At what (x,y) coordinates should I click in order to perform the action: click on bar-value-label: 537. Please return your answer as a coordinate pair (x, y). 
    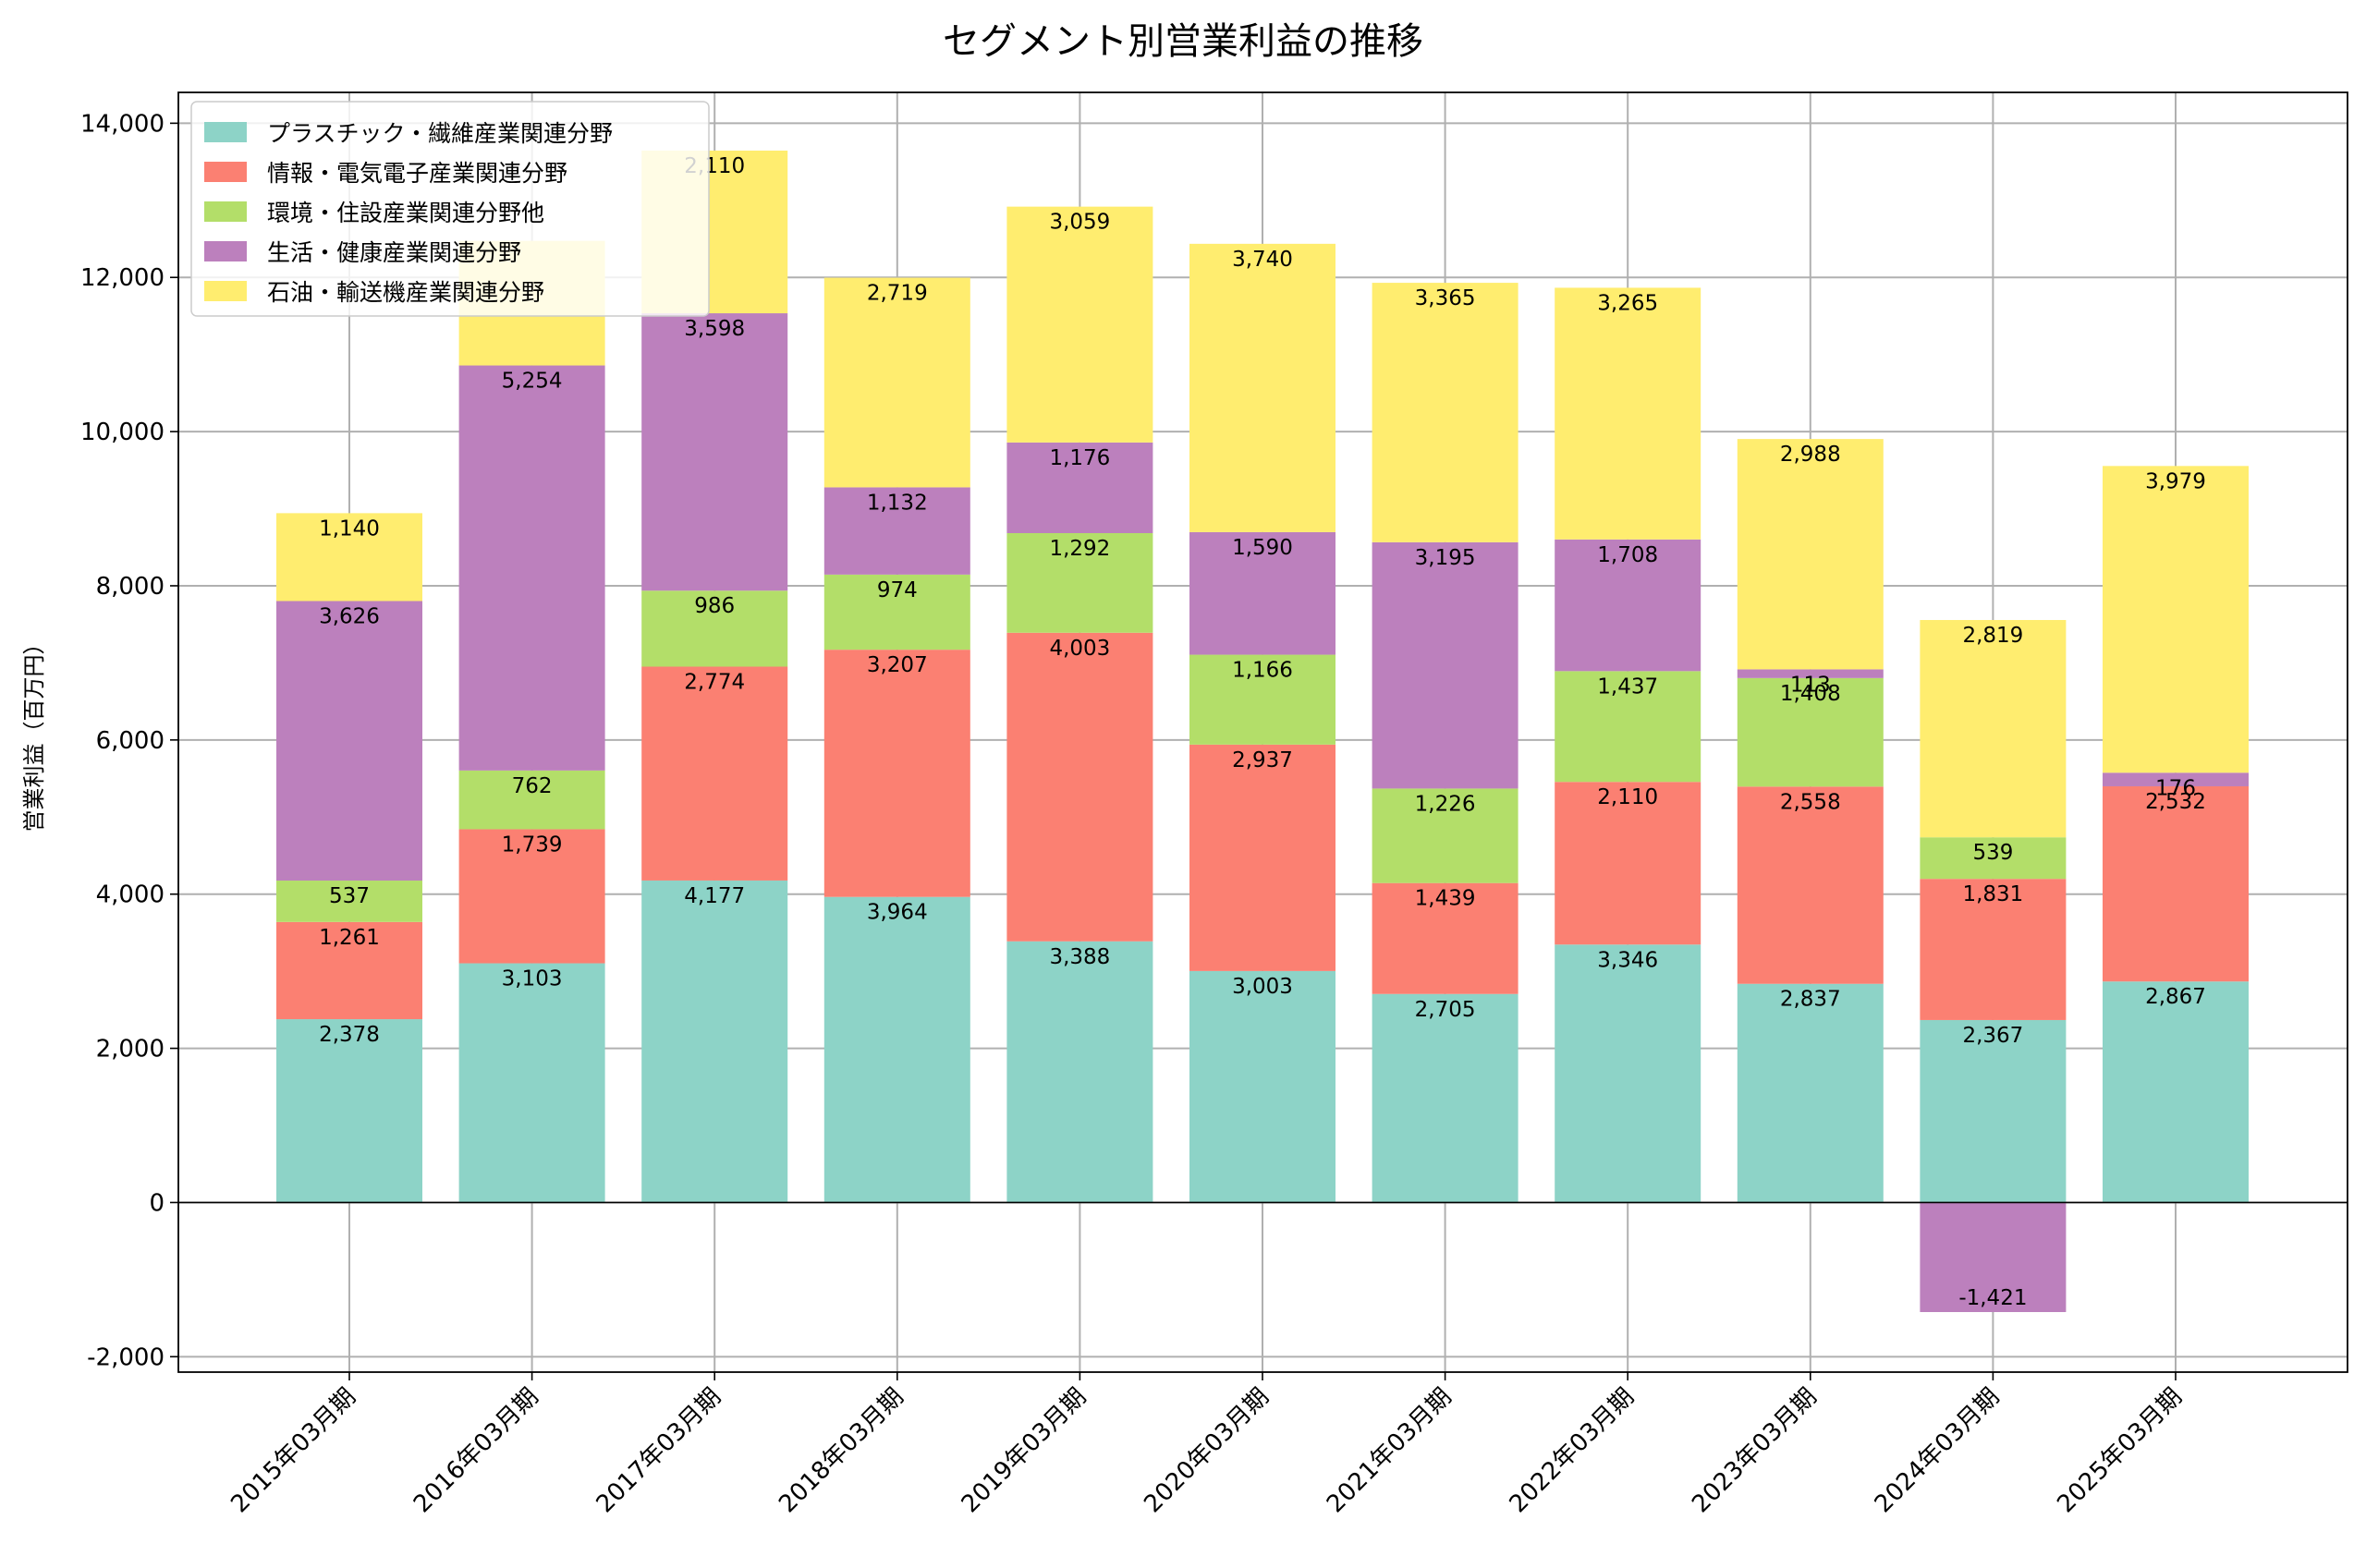
    Looking at the image, I should click on (350, 896).